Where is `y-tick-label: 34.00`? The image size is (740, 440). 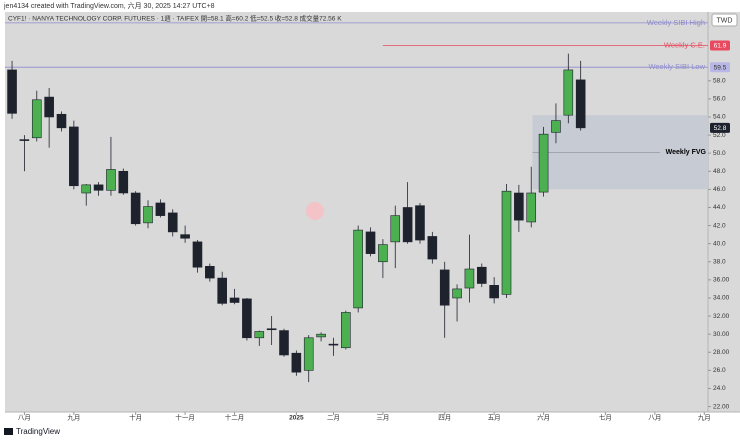
y-tick-label: 34.00 is located at coordinates (721, 298).